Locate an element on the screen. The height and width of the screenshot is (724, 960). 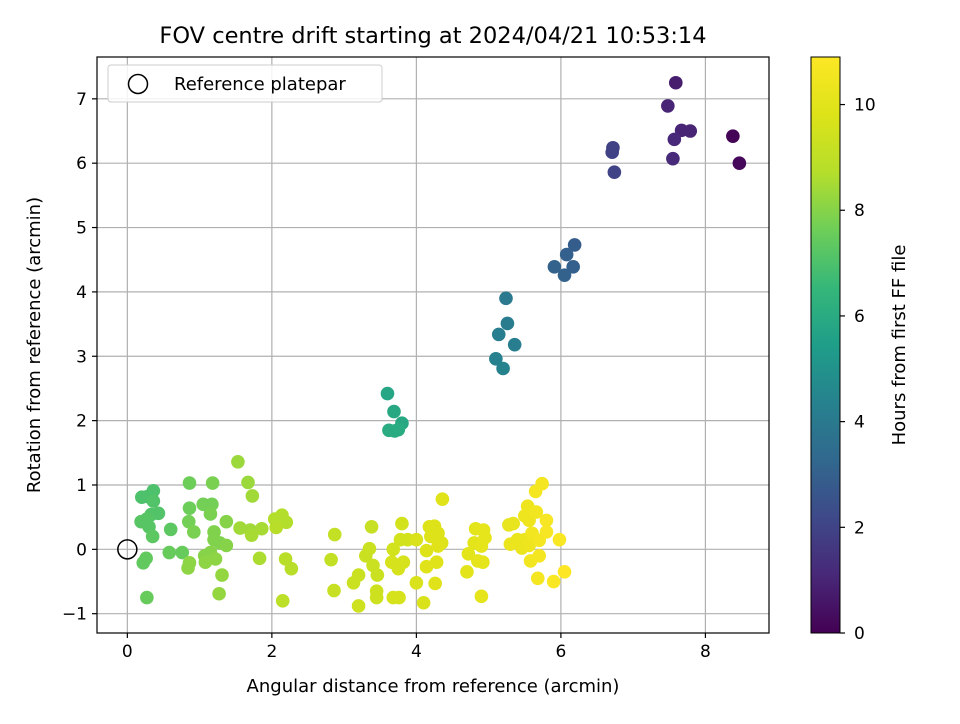
colorbar-label: Hours from first FF file is located at coordinates (899, 345).